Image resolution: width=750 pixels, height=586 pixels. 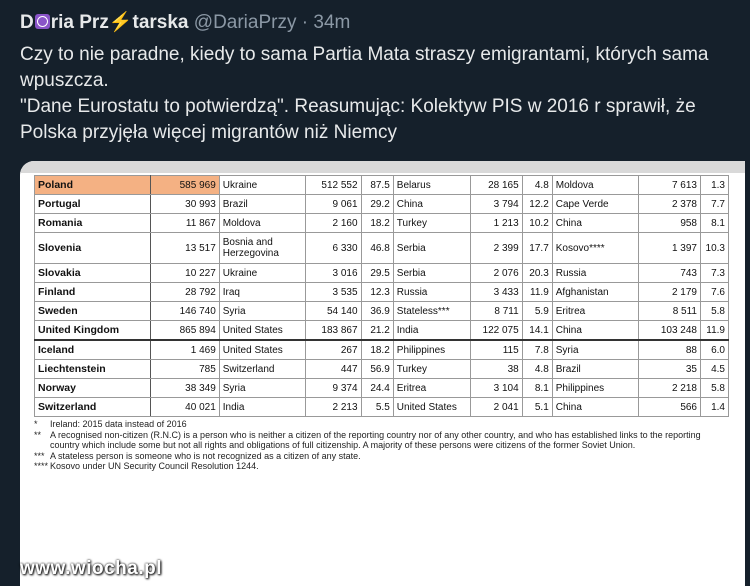 I want to click on total-cell: 30 993, so click(x=185, y=204).